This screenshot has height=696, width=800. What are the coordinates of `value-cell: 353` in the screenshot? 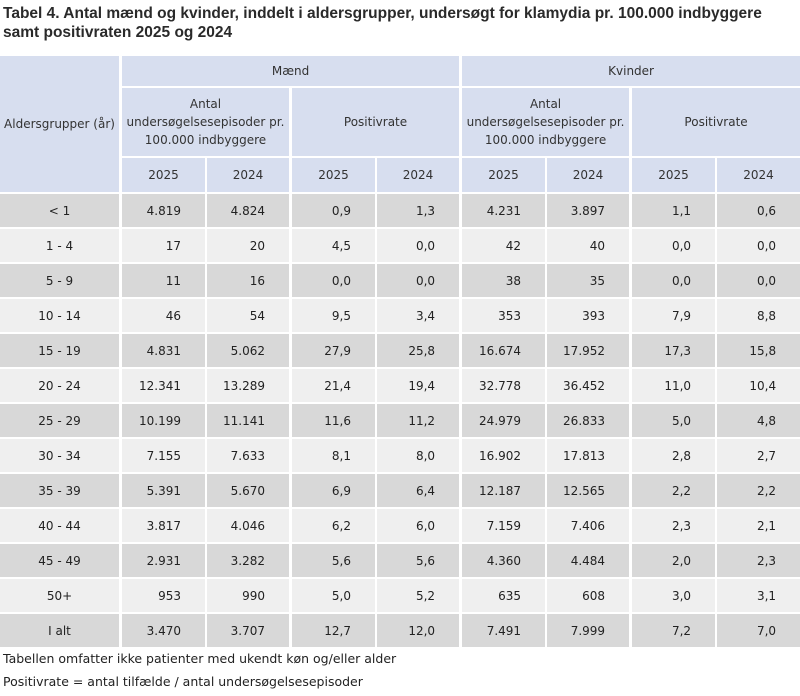 It's located at (505, 314).